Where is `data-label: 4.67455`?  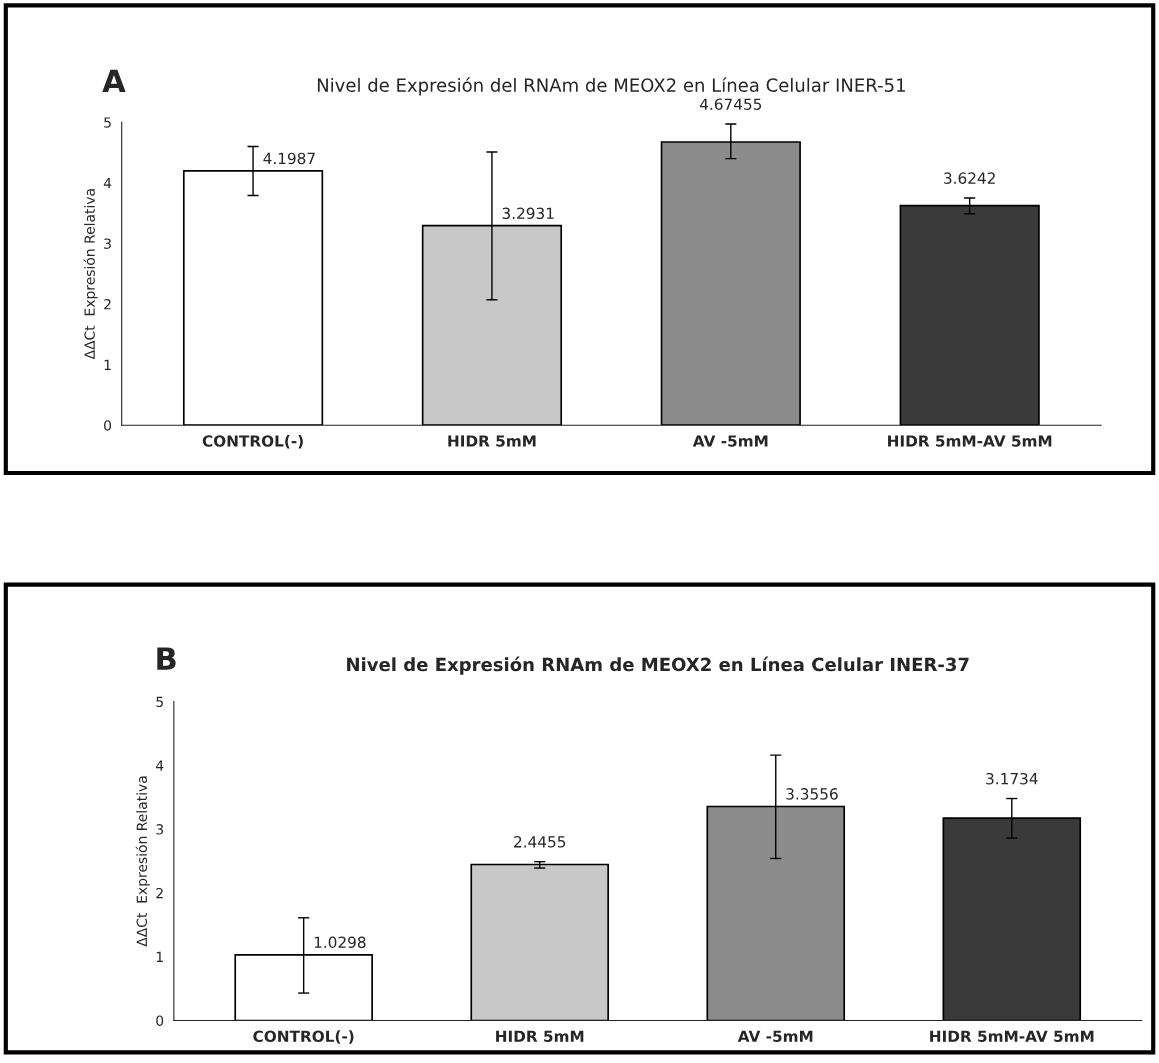 data-label: 4.67455 is located at coordinates (730, 104).